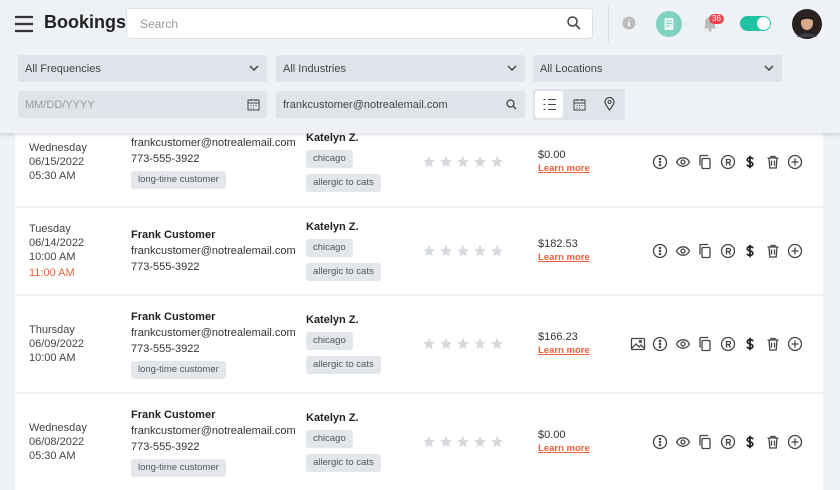  What do you see at coordinates (142, 104) in the screenshot?
I see `date-input: MM/DD/YYYY` at bounding box center [142, 104].